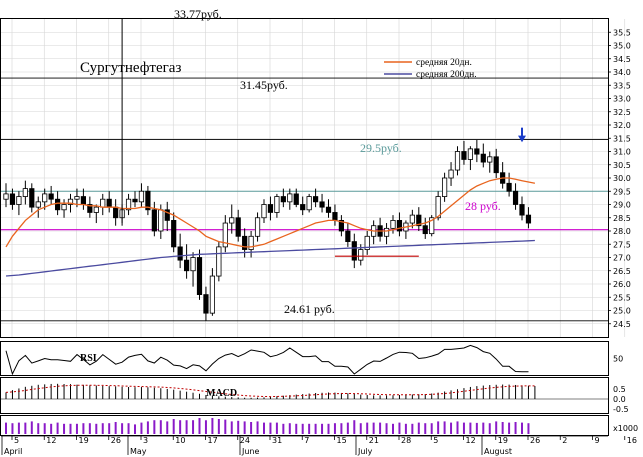  Describe the element at coordinates (264, 85) in the screenshot. I see `annotation-label-1: 31.45руб.` at that location.